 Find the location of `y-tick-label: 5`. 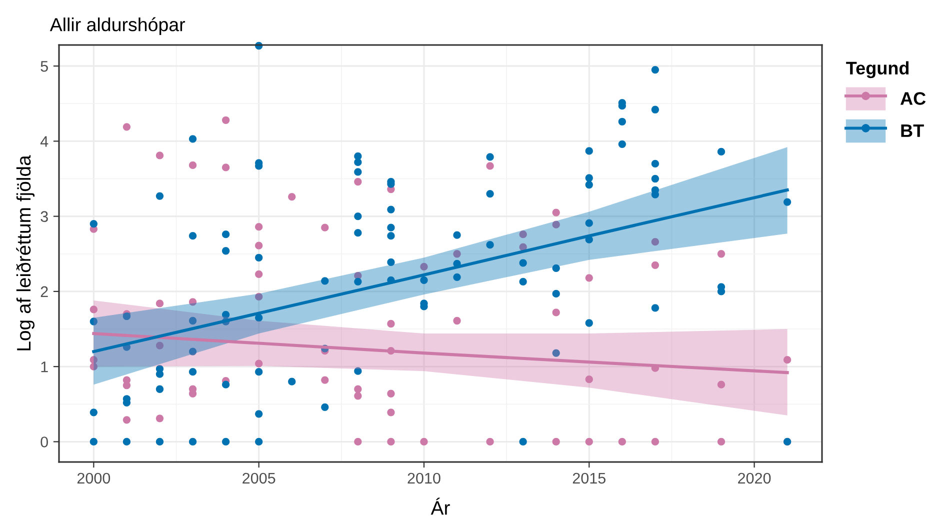

y-tick-label: 5 is located at coordinates (44, 66).